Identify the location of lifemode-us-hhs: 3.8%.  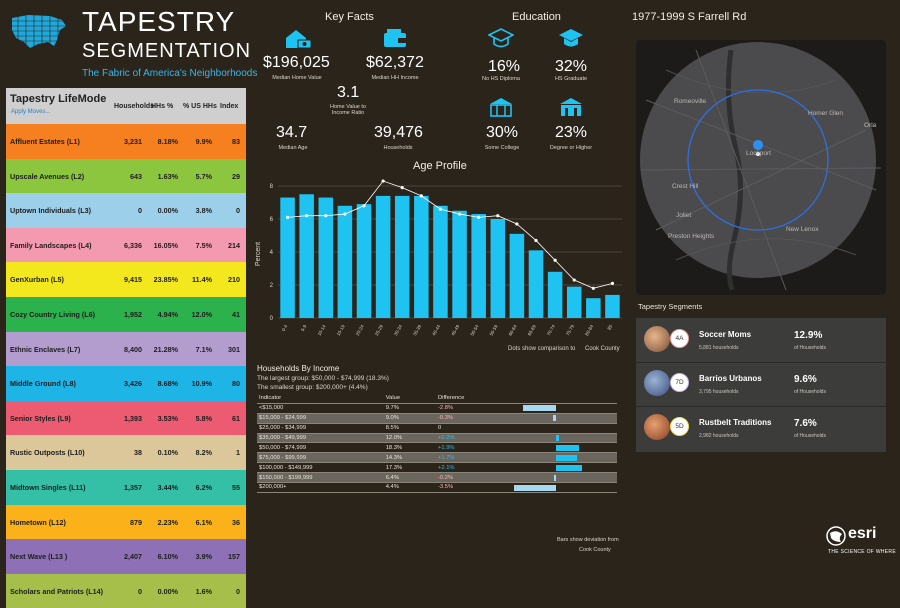
(203, 211).